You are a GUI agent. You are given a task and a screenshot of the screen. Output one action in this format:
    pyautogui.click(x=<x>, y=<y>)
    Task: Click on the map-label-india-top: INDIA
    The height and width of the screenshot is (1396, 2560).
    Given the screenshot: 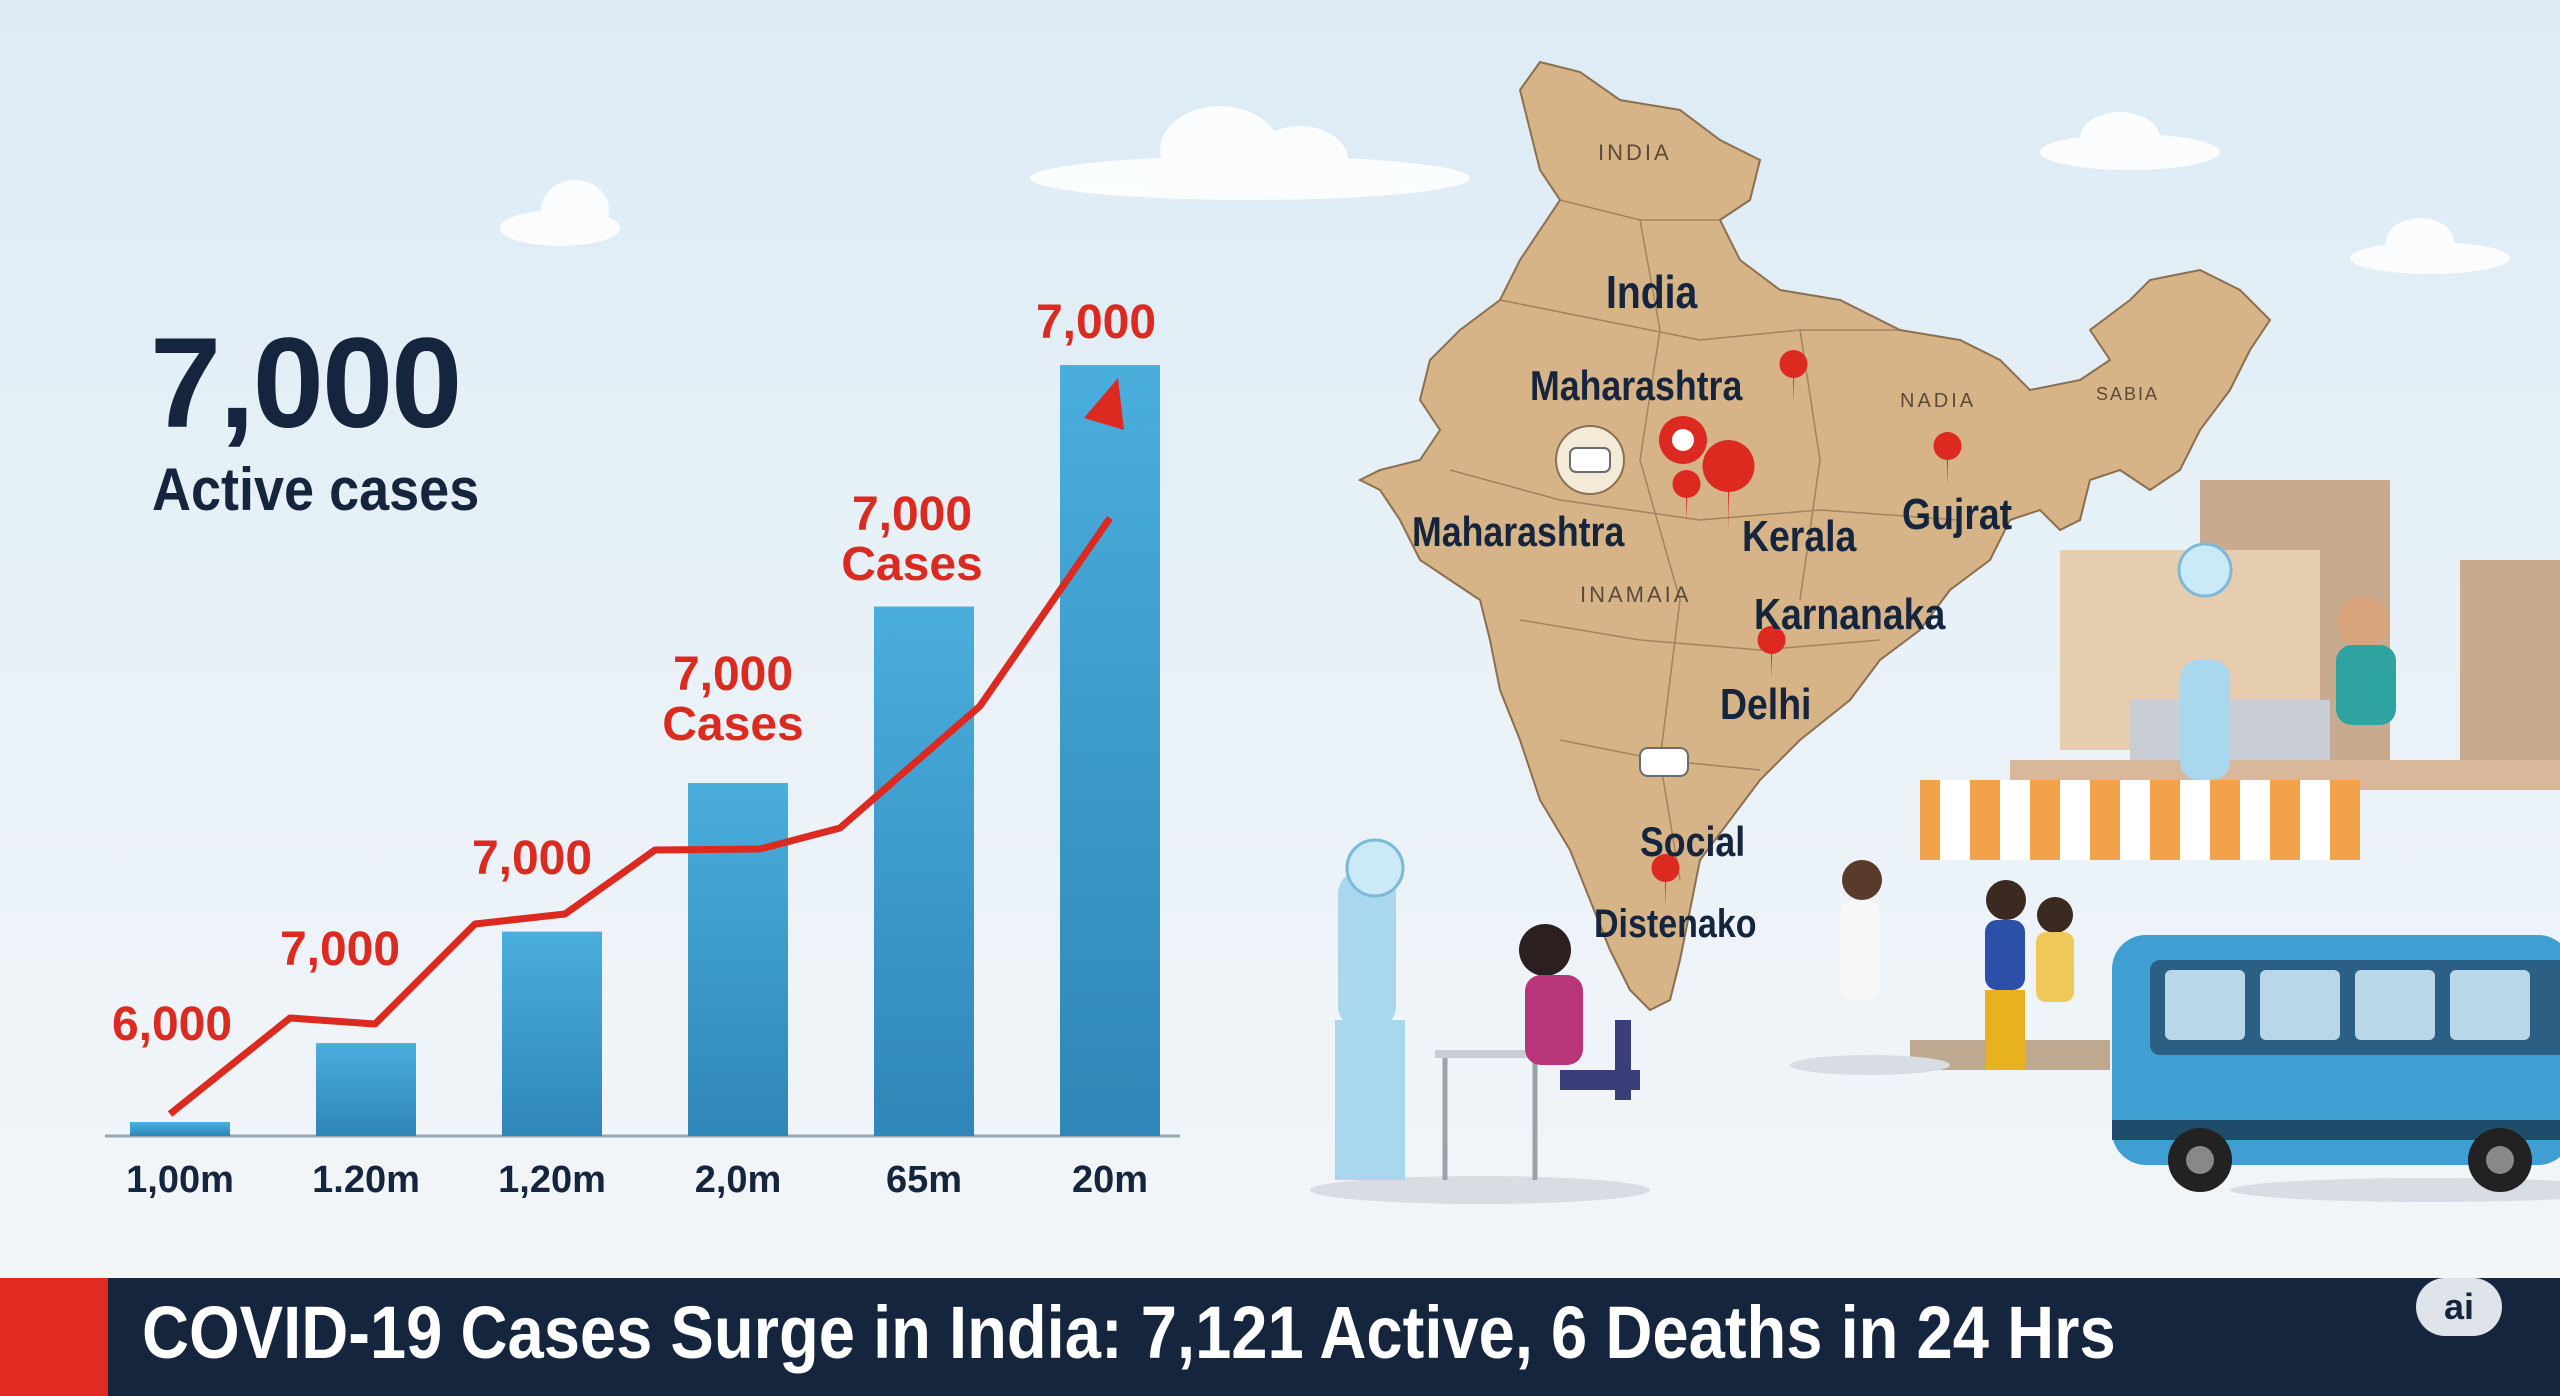 What is the action you would take?
    pyautogui.click(x=1635, y=152)
    